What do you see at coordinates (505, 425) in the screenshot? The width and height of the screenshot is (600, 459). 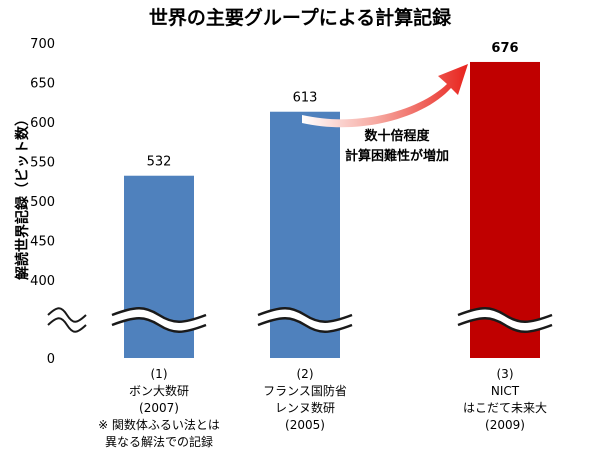 I see `category-label-line: (2009)` at bounding box center [505, 425].